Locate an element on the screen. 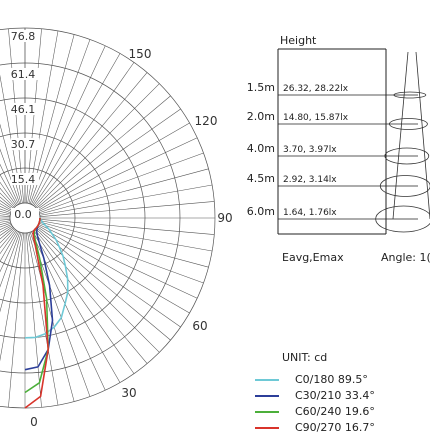  row-illuminance-value: 3.70, 3.97lx is located at coordinates (310, 150).